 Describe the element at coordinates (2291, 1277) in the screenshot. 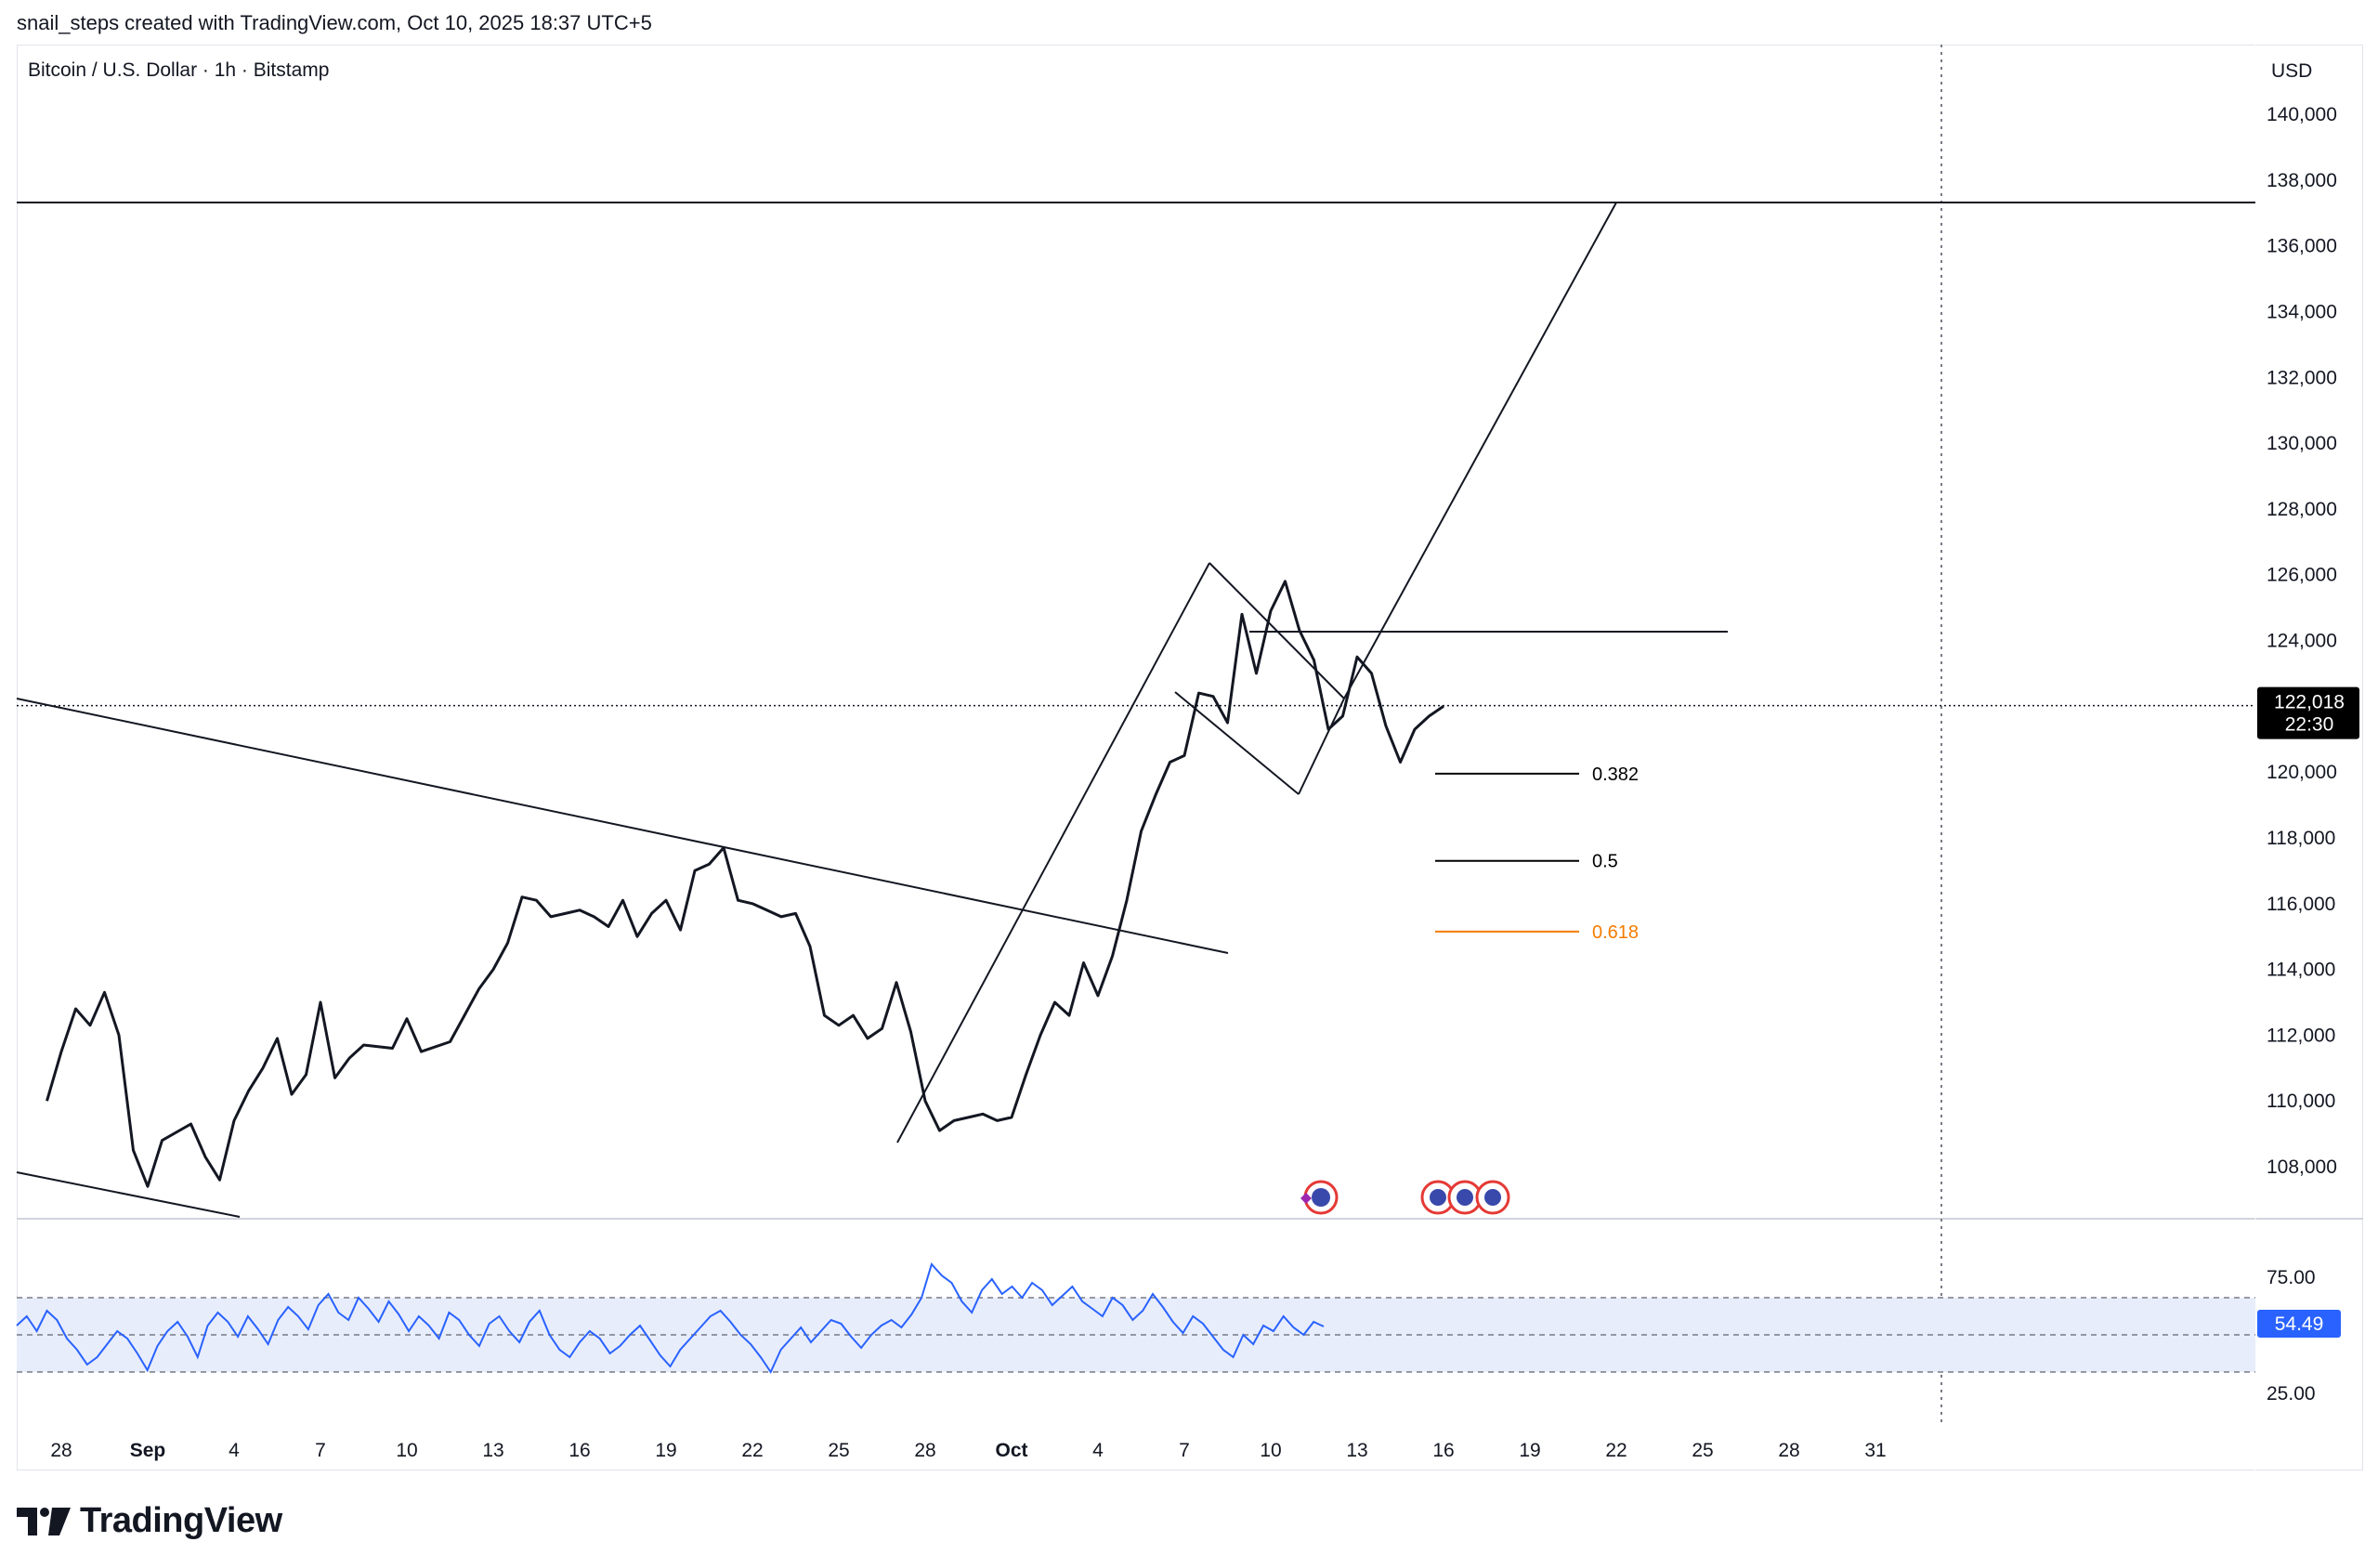

I see `rsi-upper-label: 75.00` at that location.